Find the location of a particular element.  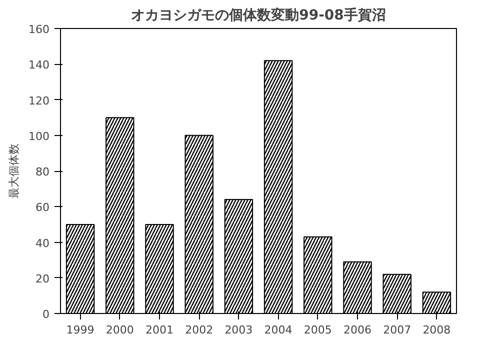

x-tick-label: 2003 is located at coordinates (238, 330).